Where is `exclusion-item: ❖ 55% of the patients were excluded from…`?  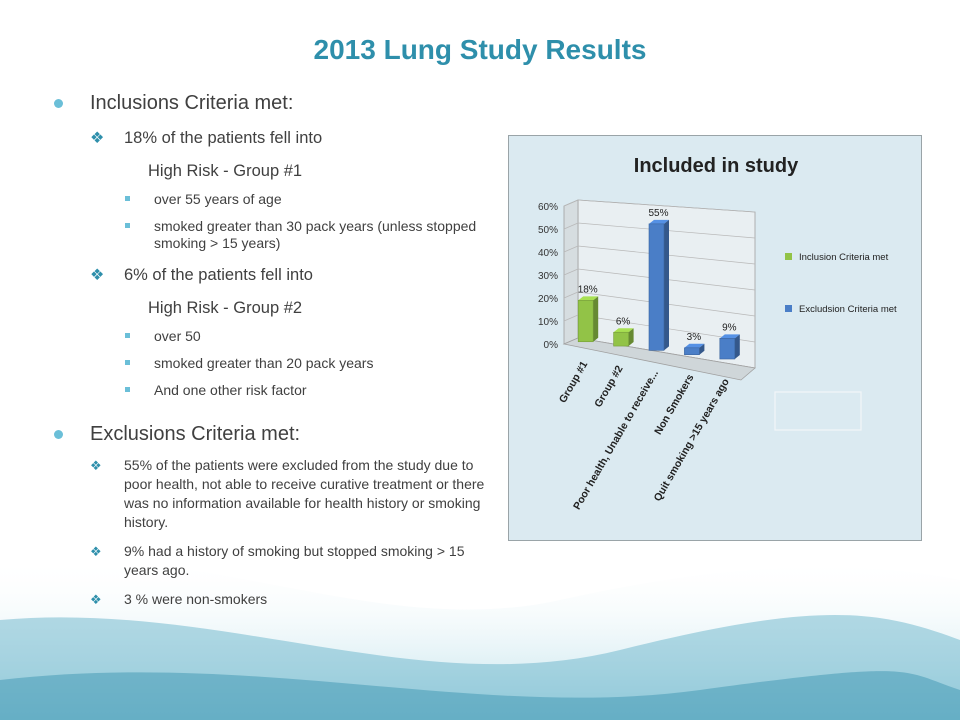
exclusion-item: ❖ 55% of the patients were excluded from… is located at coordinates (272, 494).